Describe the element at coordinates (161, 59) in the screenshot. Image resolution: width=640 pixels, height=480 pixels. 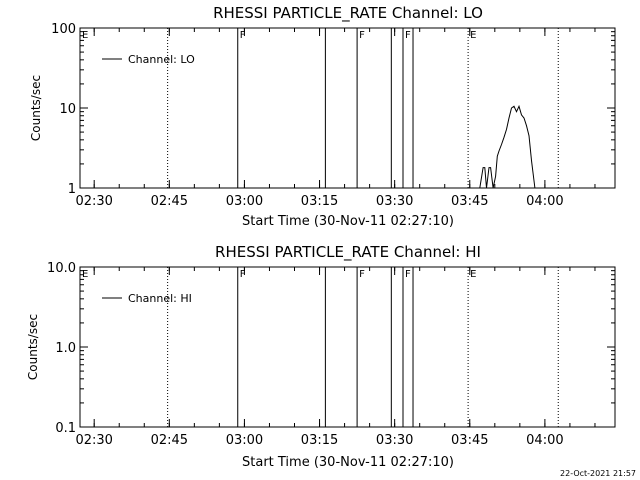
I see `legend-entry: Channel: LO` at that location.